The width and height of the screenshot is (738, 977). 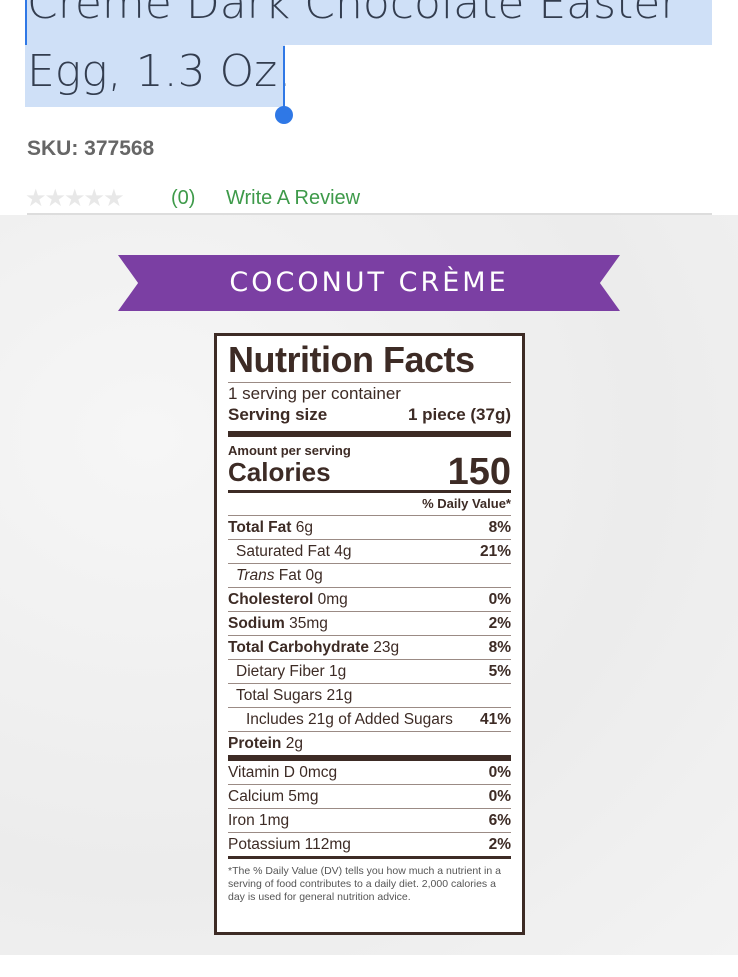 What do you see at coordinates (495, 719) in the screenshot?
I see `nutrient-dv: 41%` at bounding box center [495, 719].